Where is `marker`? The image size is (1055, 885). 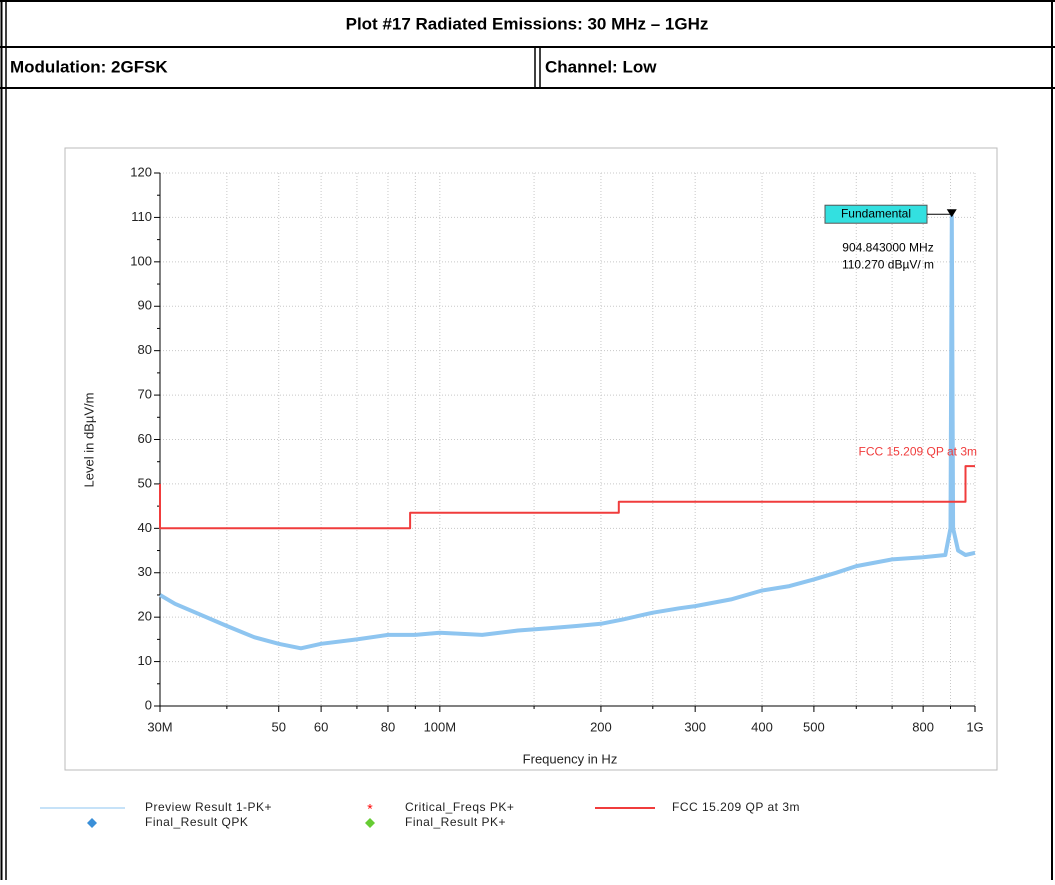
marker is located at coordinates (951, 213).